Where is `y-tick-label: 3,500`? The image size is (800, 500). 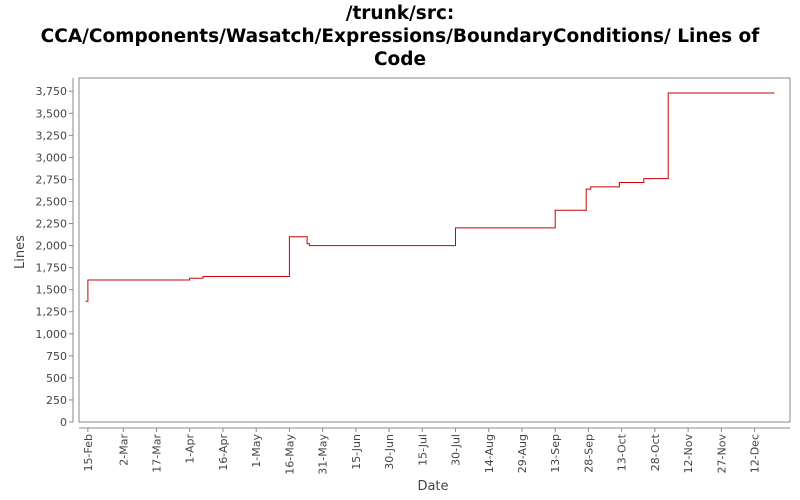 y-tick-label: 3,500 is located at coordinates (52, 113).